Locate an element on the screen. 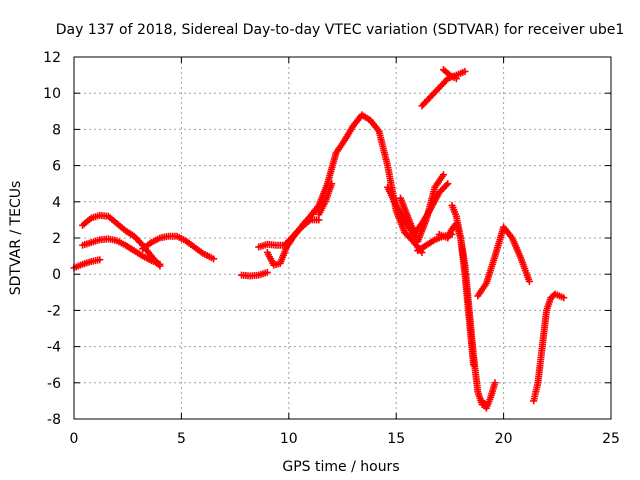  y-tick-label: 4 is located at coordinates (56, 203).